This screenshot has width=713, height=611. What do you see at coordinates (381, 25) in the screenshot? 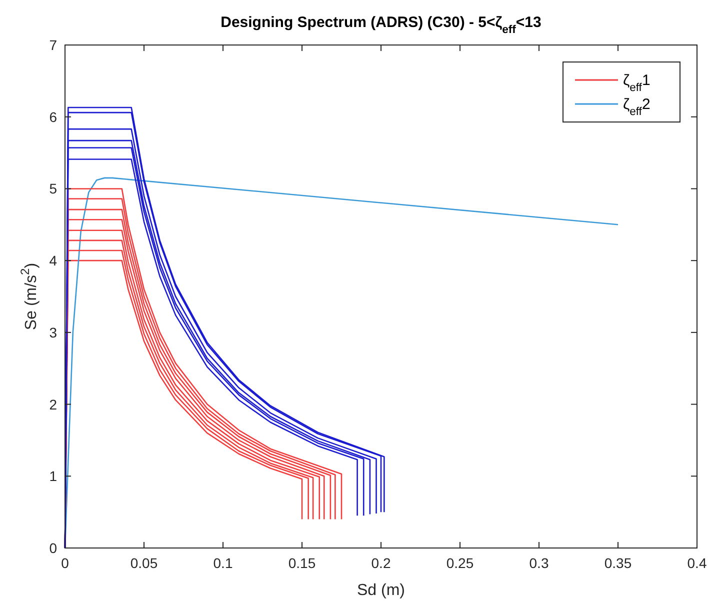
I see `chart-title: Designing Spectrum (ADRS) (C30) - 5<ζ$_{eff}$<13` at bounding box center [381, 25].